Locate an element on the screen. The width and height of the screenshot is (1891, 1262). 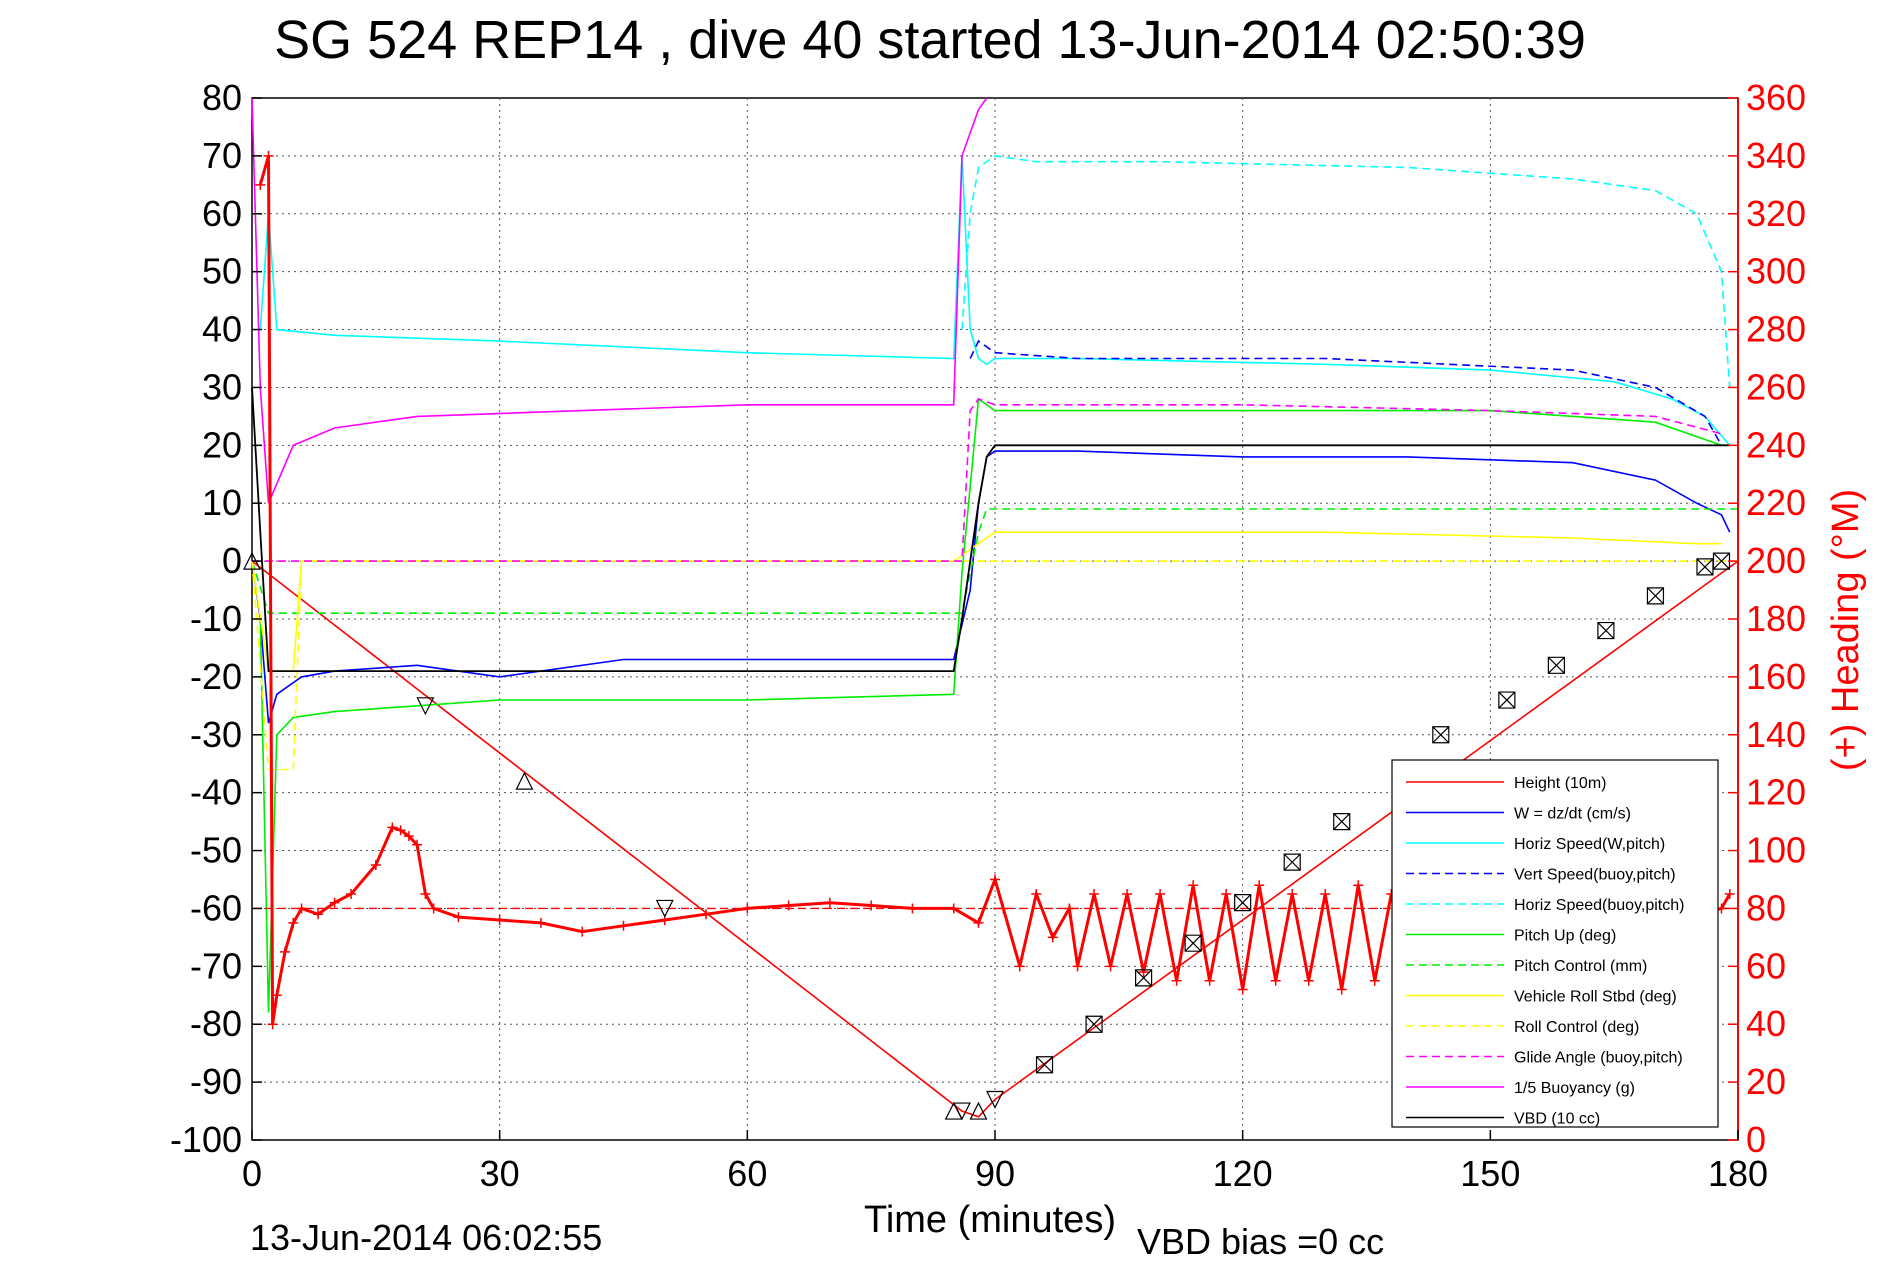
legend-label: Height (10m) is located at coordinates (1560, 783).